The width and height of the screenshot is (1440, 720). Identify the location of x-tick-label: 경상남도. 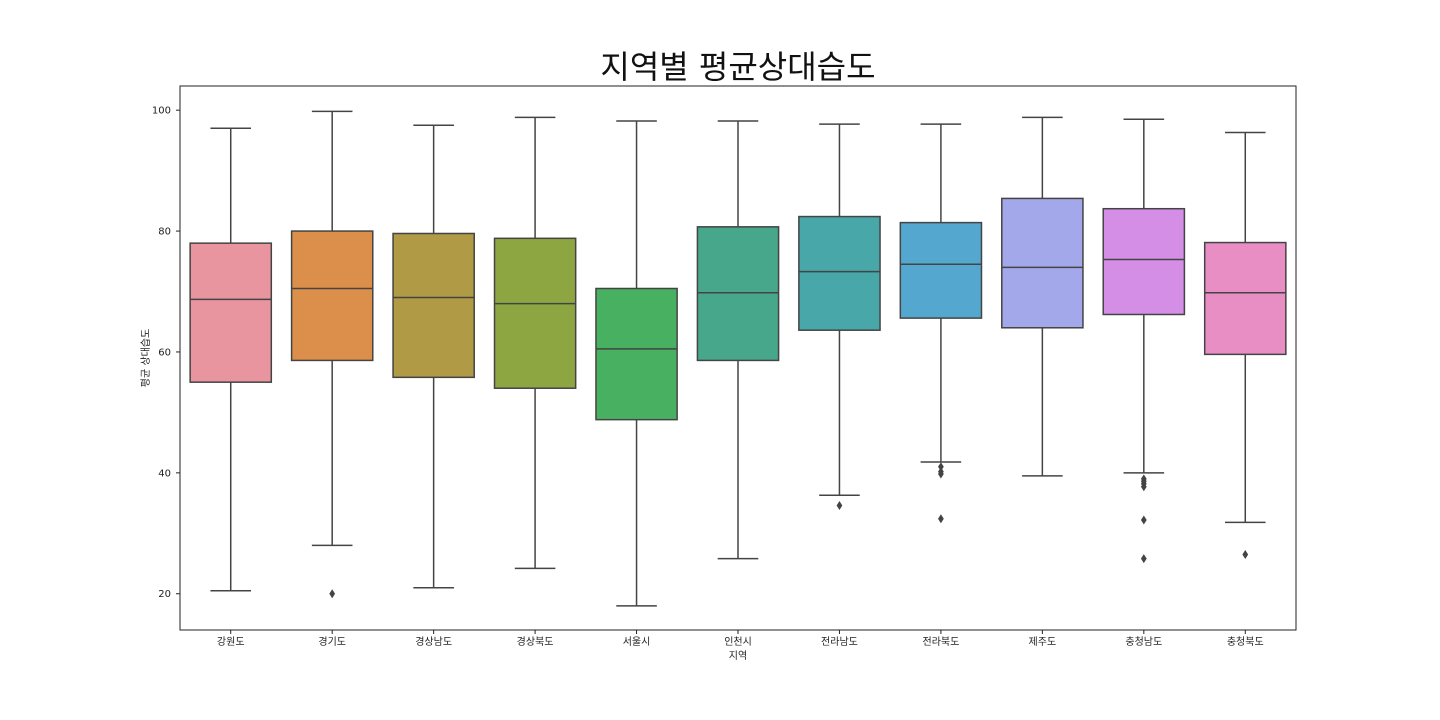
(433, 641).